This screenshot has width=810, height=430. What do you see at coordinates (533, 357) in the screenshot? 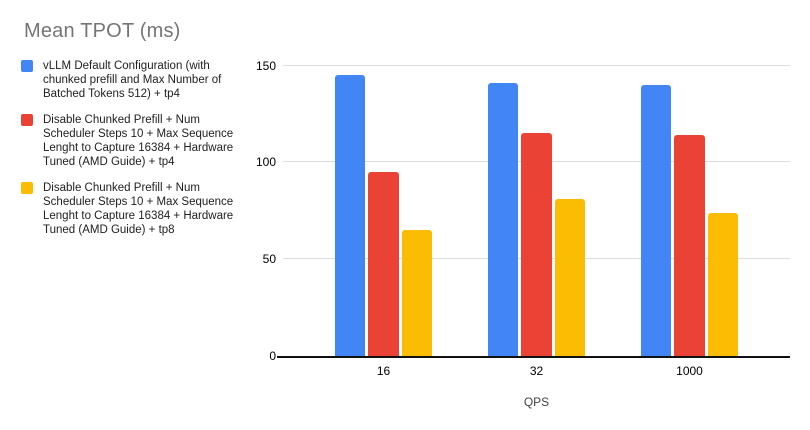
I see `x-axis-line` at bounding box center [533, 357].